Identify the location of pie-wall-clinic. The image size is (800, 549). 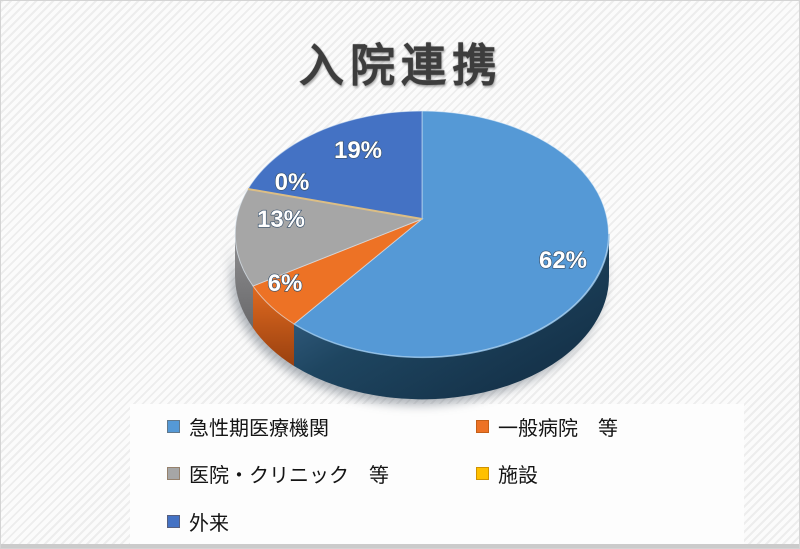
(244, 281).